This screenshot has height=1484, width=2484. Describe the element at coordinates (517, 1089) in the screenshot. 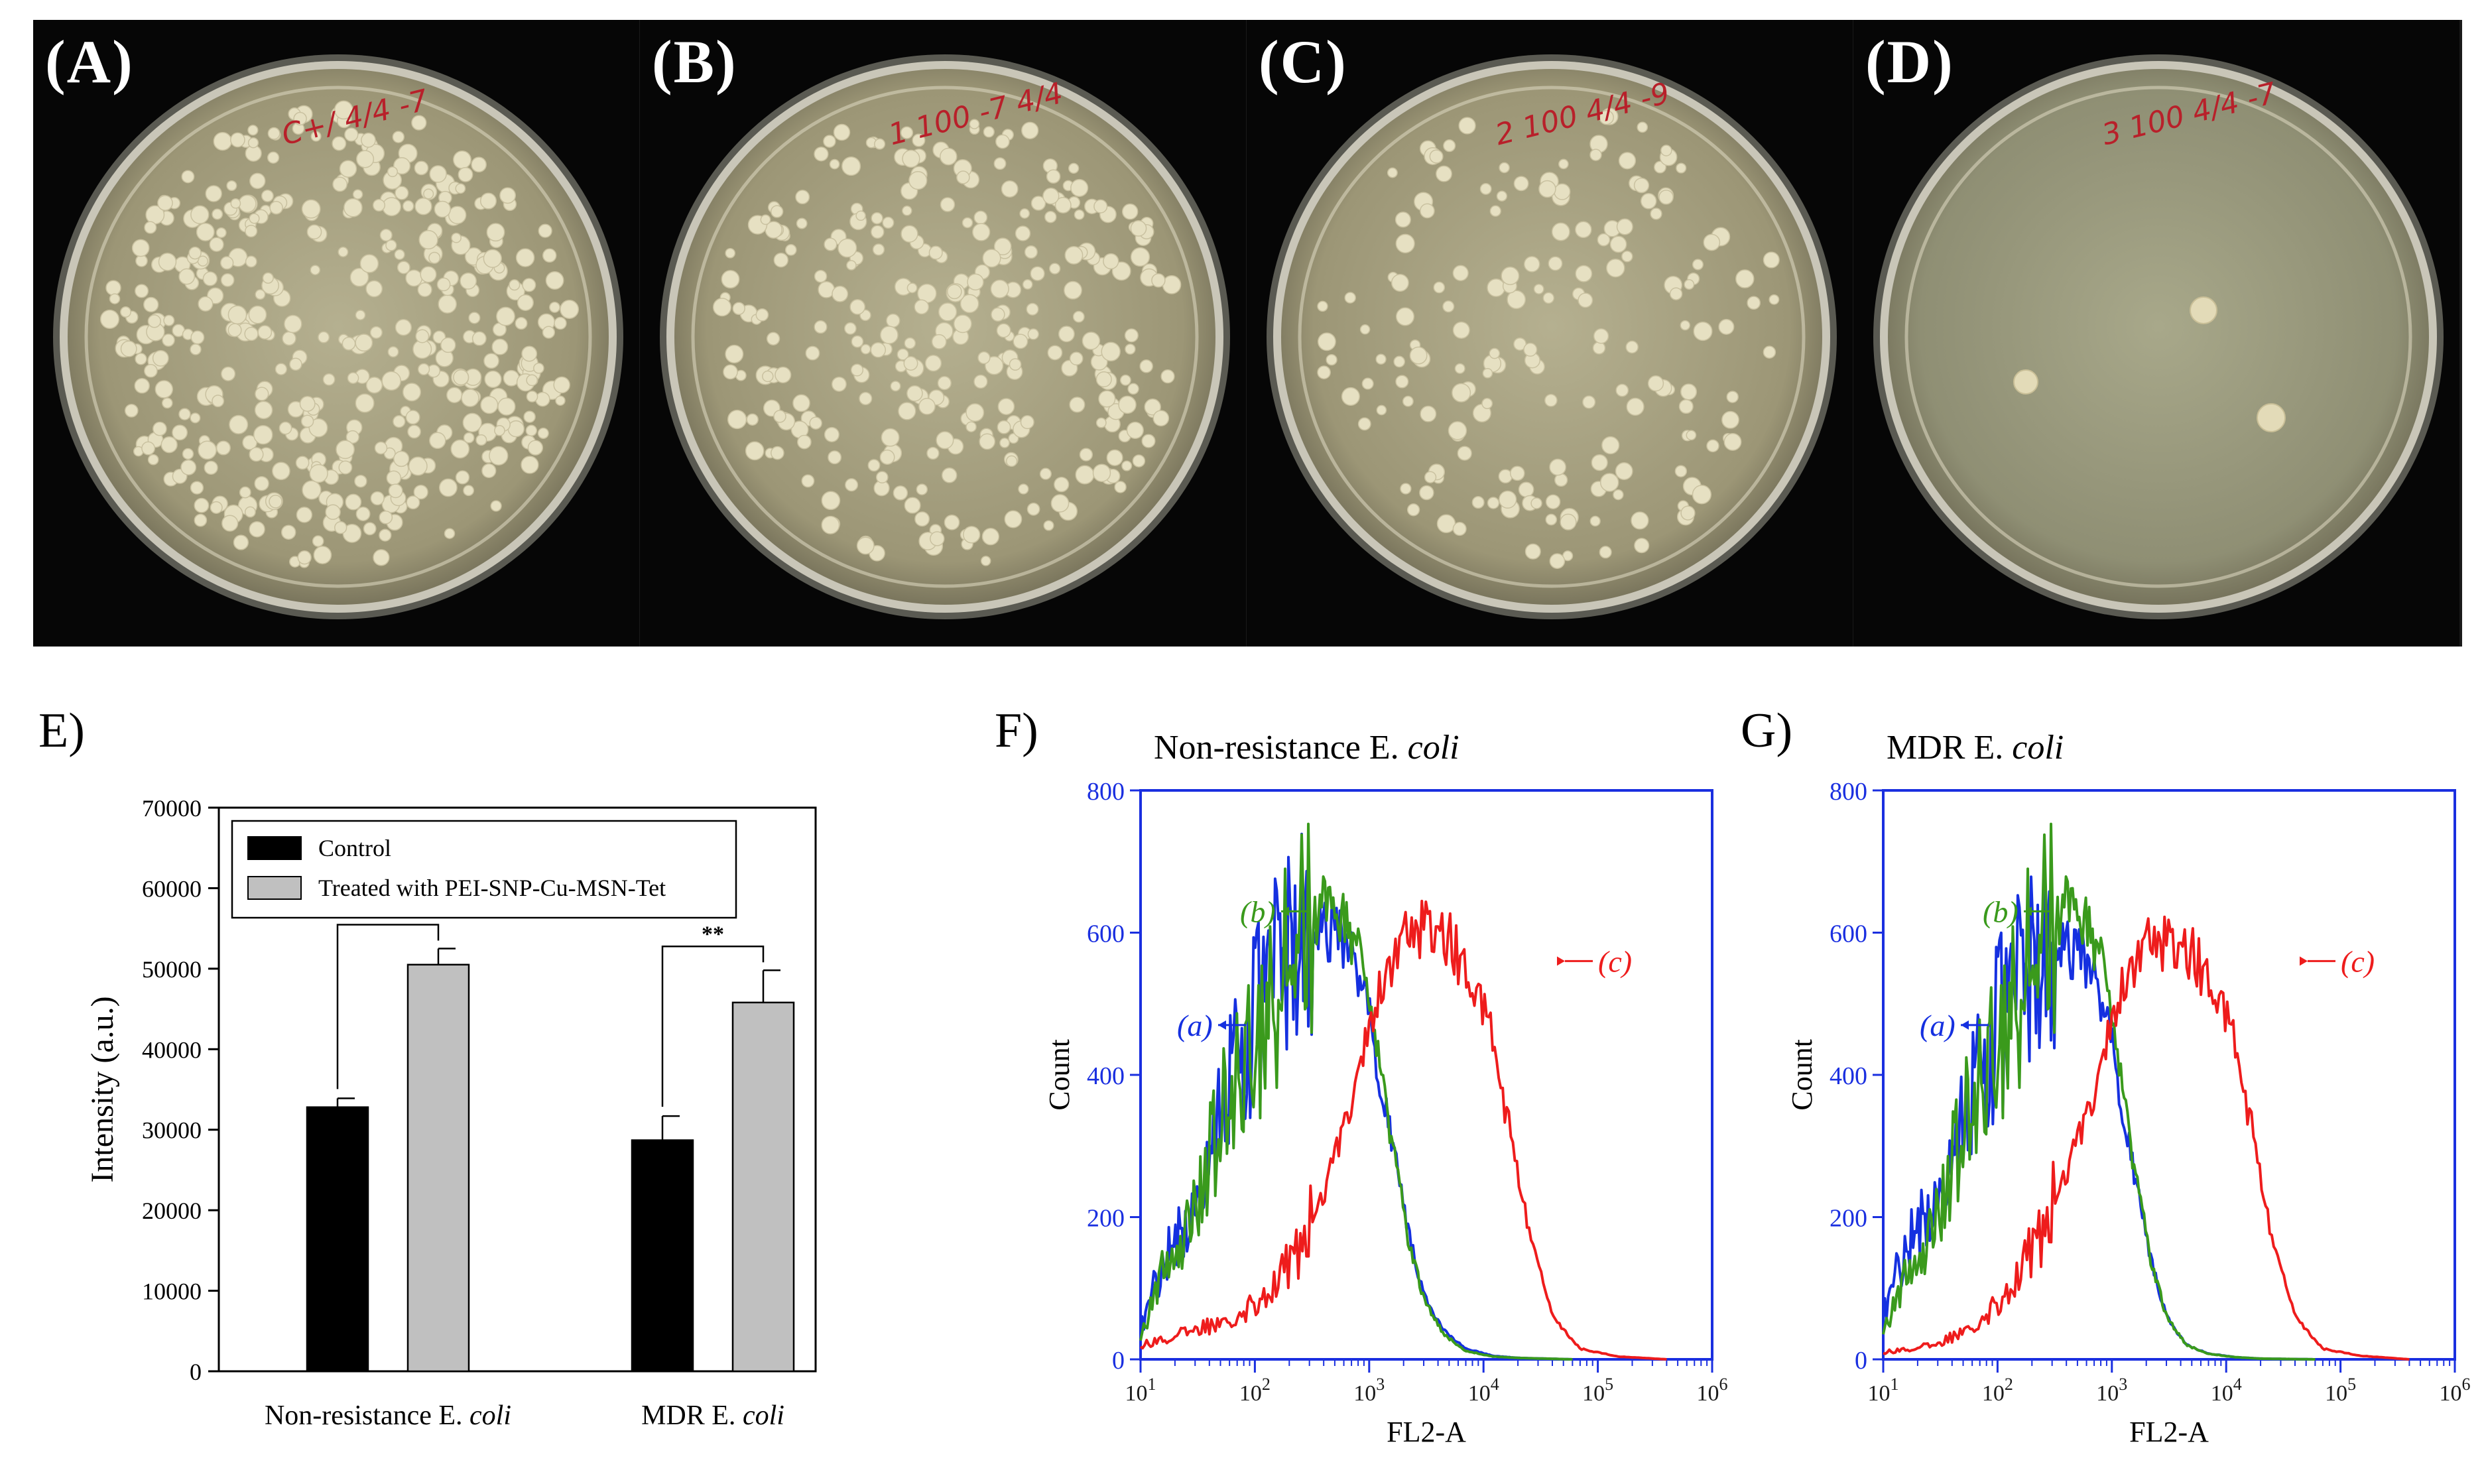

I see `bar-plot-frame` at that location.